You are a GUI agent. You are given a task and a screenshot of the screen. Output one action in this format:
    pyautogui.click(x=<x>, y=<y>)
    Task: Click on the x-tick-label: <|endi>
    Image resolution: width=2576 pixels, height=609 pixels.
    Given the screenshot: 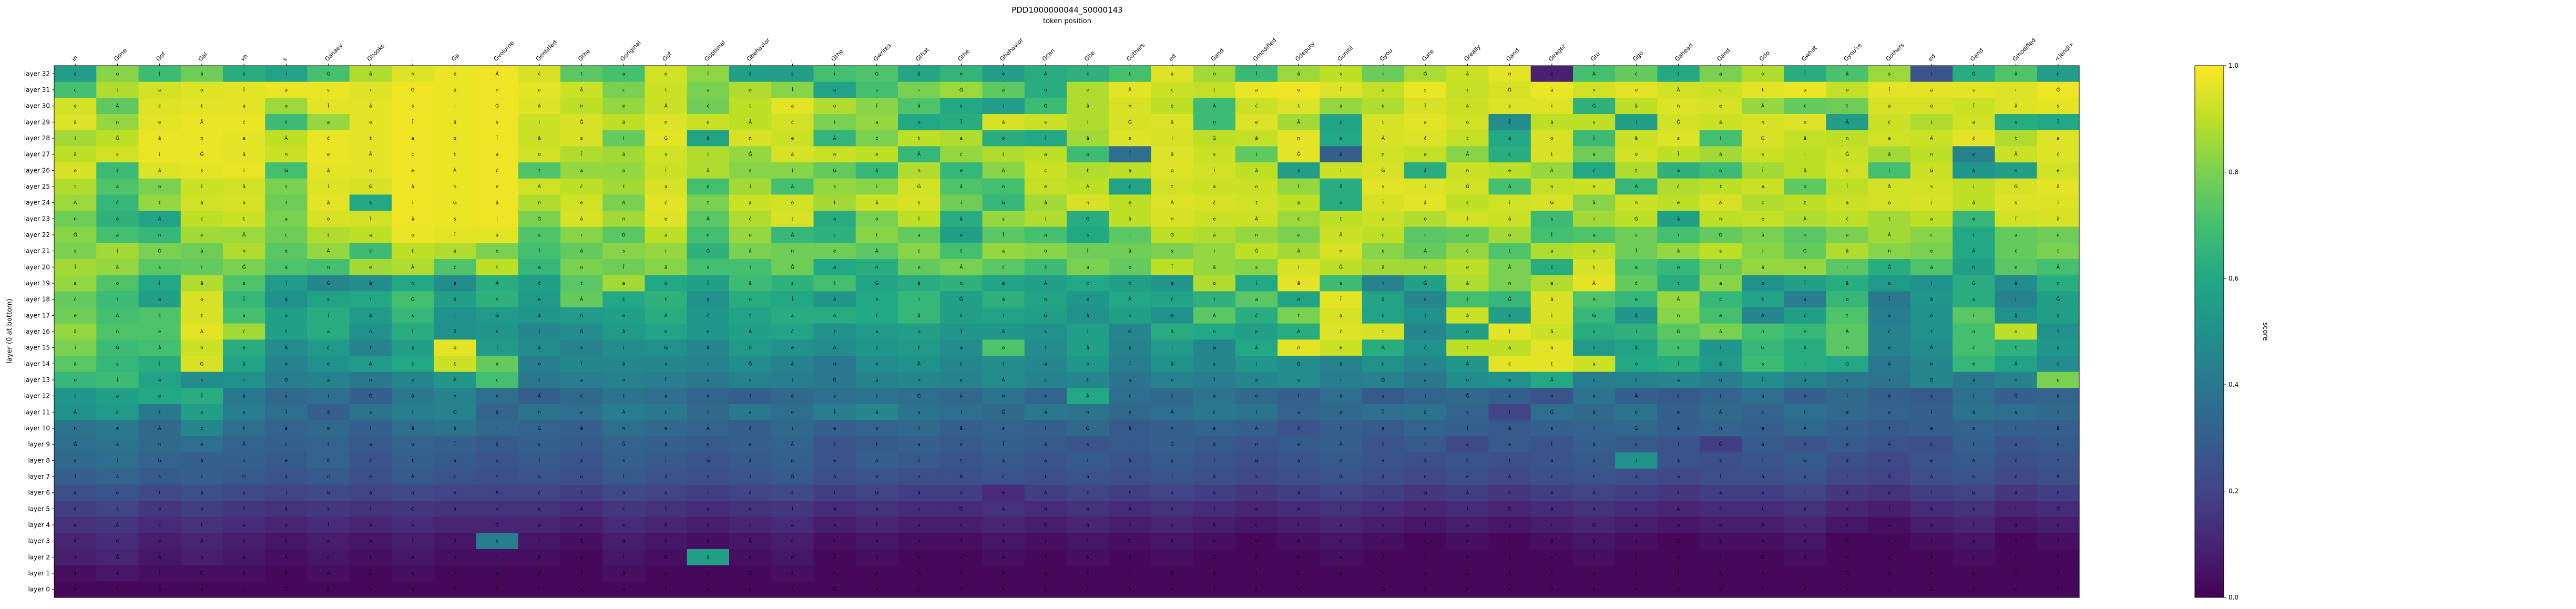 What is the action you would take?
    pyautogui.click(x=2064, y=51)
    